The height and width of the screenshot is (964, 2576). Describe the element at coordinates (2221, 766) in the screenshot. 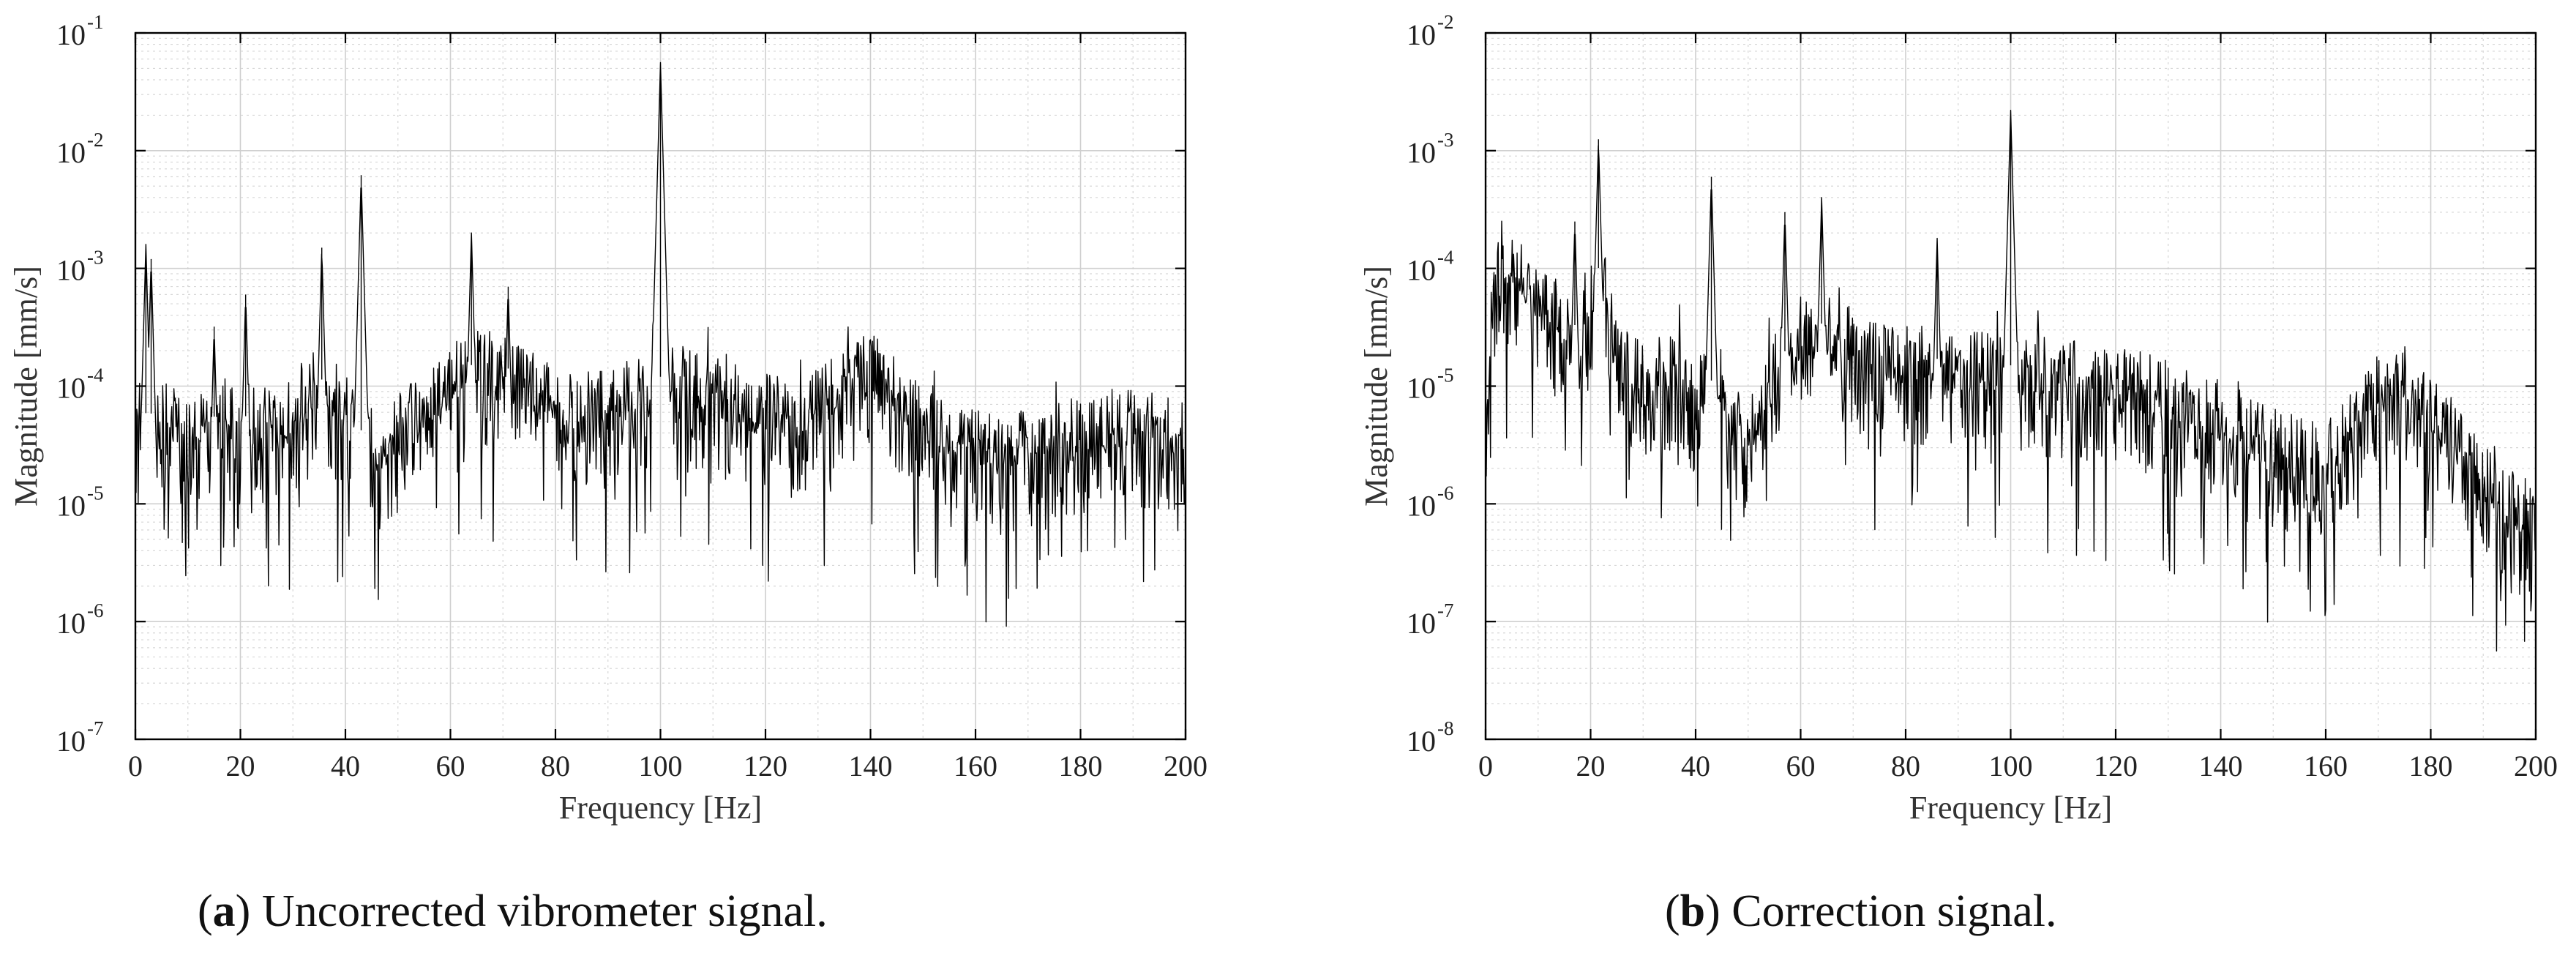

I see `pb-x-tick-label: 140` at that location.